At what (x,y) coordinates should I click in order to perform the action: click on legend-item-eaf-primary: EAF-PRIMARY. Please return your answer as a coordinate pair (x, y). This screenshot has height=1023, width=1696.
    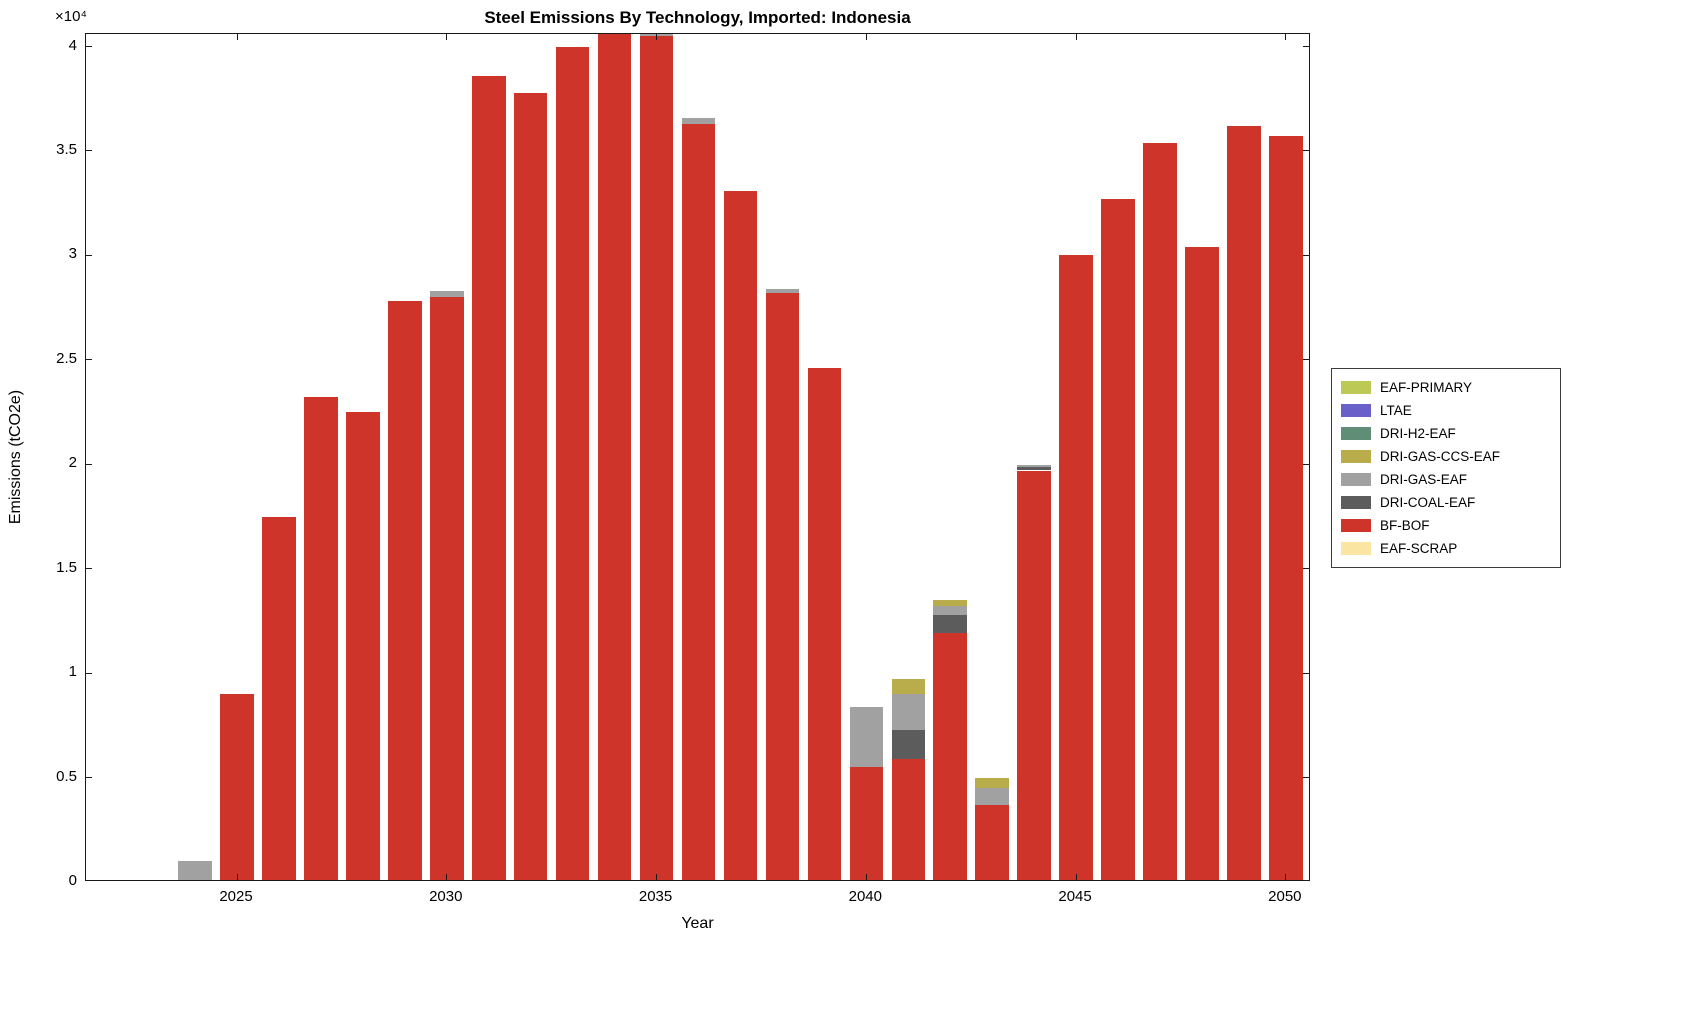
    Looking at the image, I should click on (1446, 387).